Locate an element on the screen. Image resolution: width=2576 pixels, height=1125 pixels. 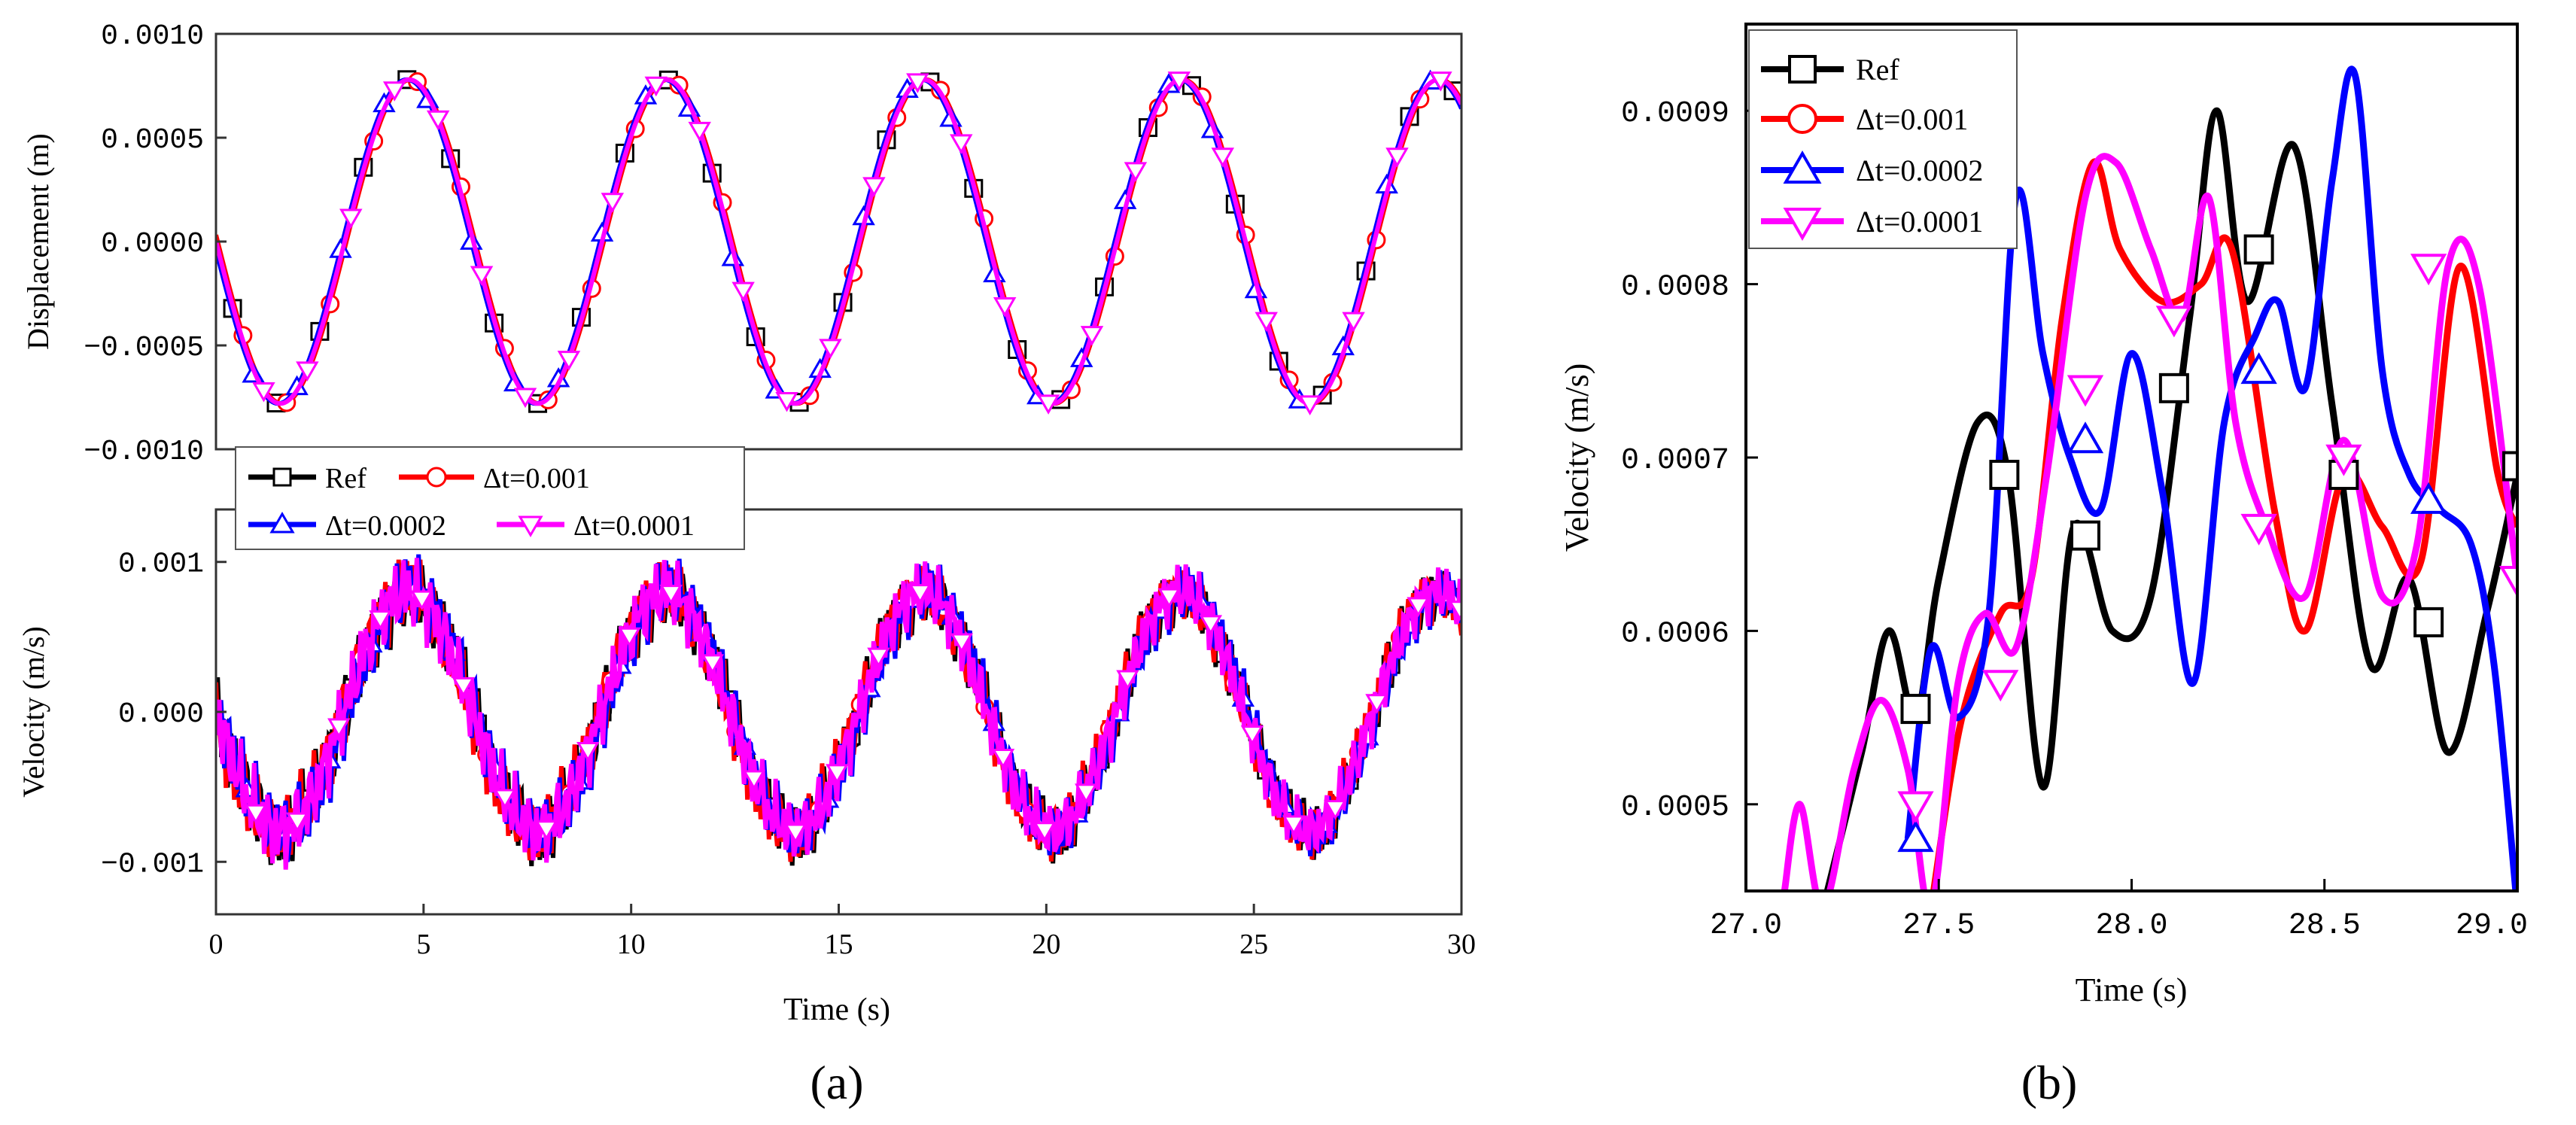
displacement-y-ticks: 0.0010 0.0005 0.0000 −0.0005 −0.0010 is located at coordinates (155, 244).